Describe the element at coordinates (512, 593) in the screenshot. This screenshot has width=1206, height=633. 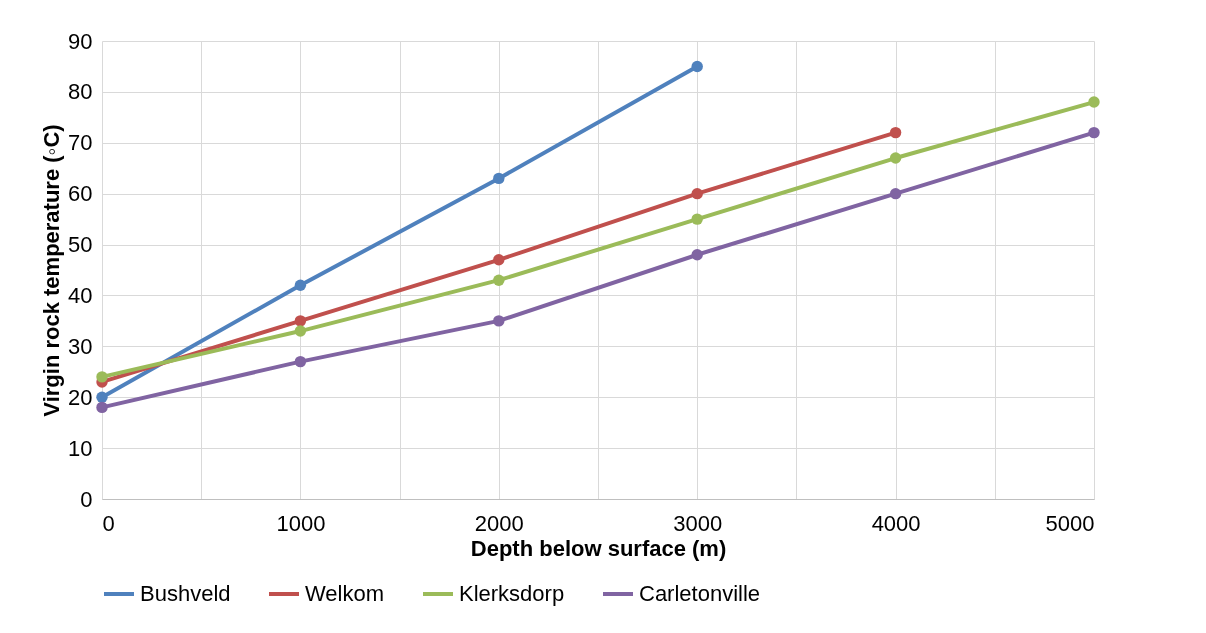
I see `legend-label: Klerksdorp` at that location.